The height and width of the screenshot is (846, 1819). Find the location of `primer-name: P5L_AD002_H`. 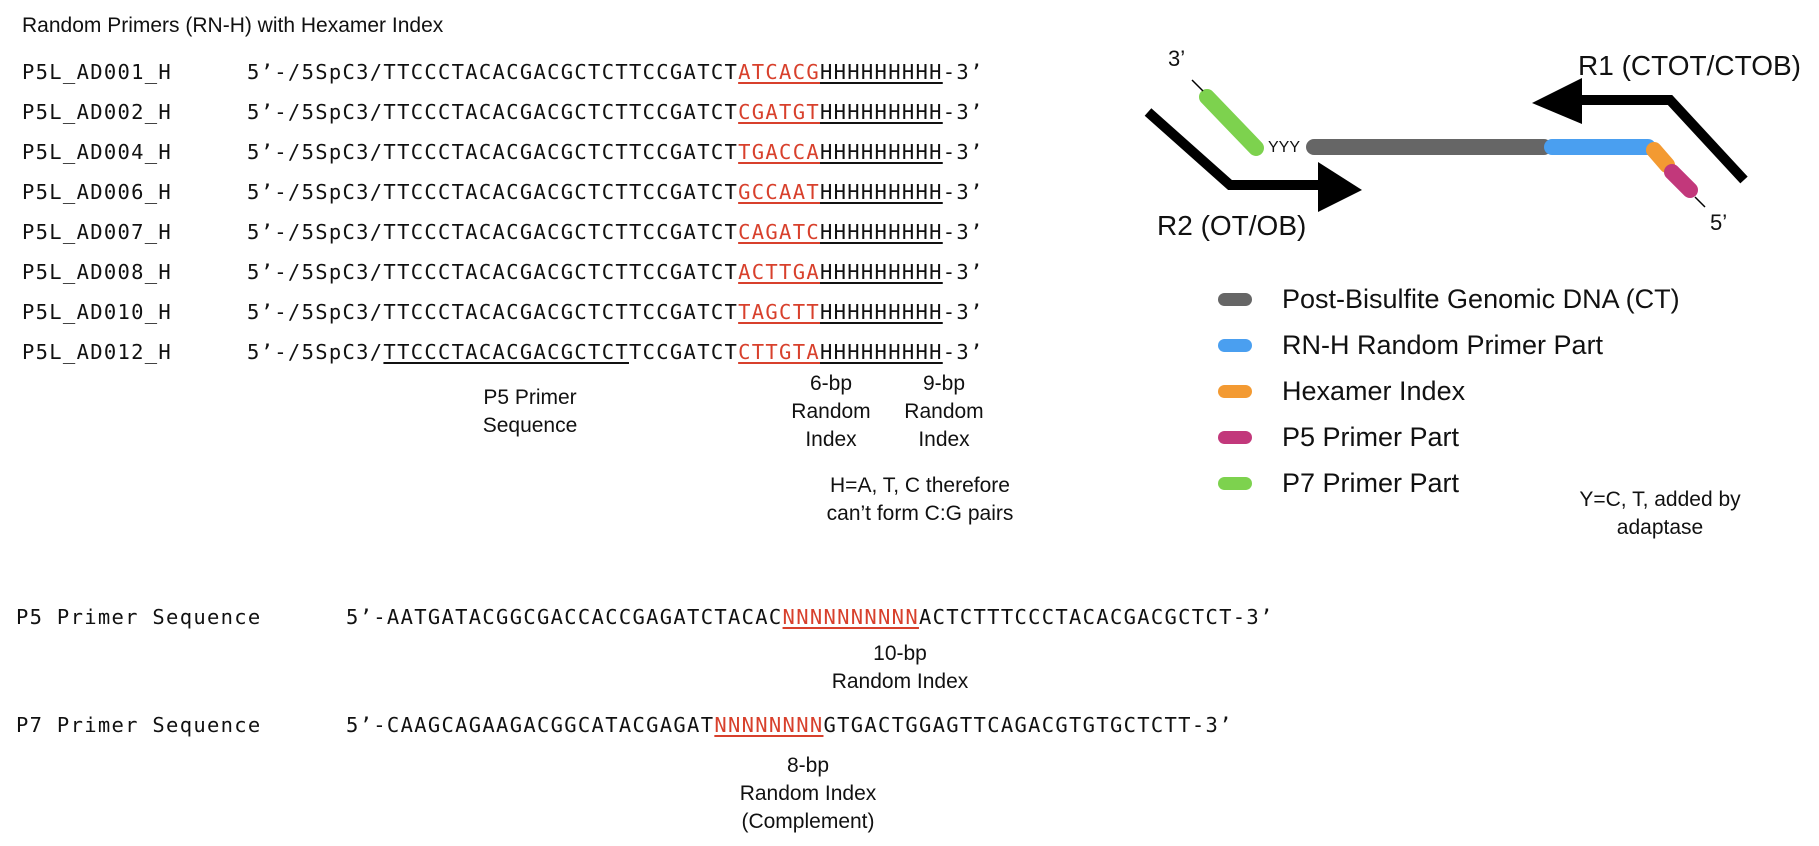

primer-name: P5L_AD002_H is located at coordinates (97, 112).